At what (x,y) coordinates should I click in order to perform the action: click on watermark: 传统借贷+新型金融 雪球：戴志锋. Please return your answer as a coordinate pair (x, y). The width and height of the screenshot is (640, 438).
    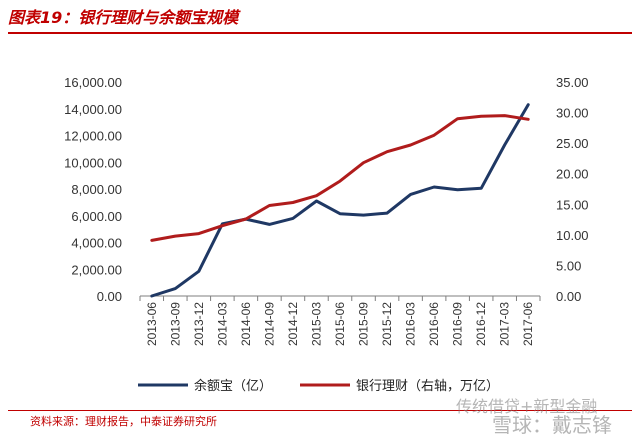
    Looking at the image, I should click on (534, 417).